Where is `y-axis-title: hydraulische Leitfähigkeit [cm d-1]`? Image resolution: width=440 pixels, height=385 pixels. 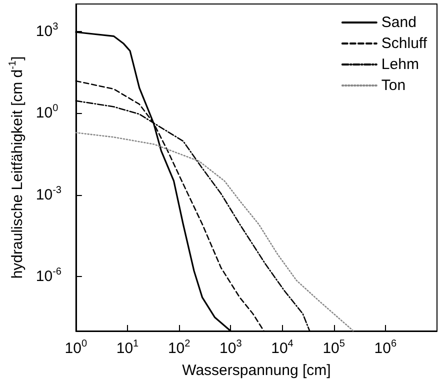 y-axis-title: hydraulische Leitfähigkeit [cm d-1] is located at coordinates (17, 167).